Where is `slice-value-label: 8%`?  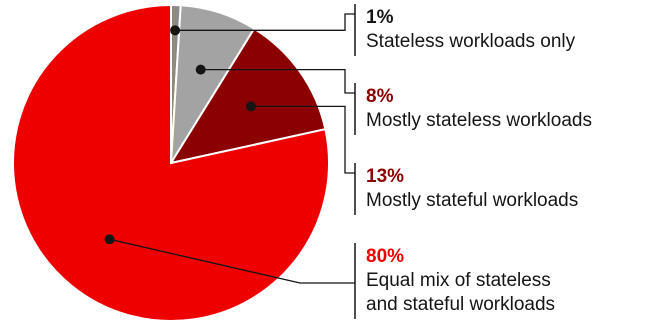
slice-value-label: 8% is located at coordinates (380, 96).